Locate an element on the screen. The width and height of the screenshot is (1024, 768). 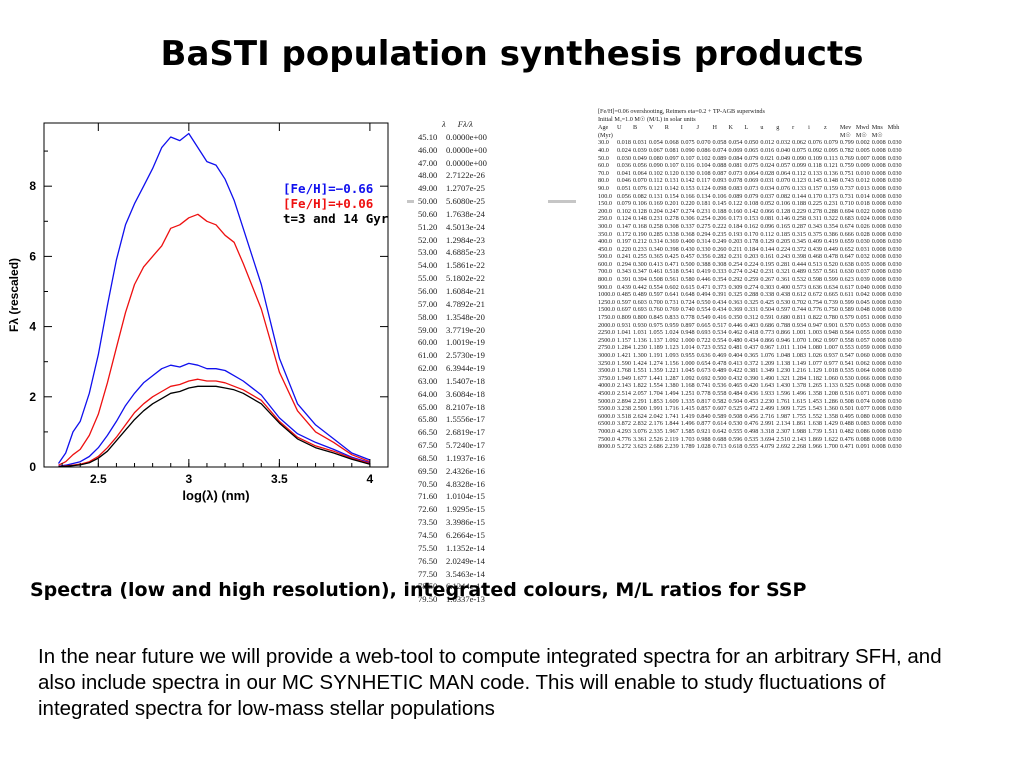
color-table-cell: 0.997 is located at coordinates (831, 340).